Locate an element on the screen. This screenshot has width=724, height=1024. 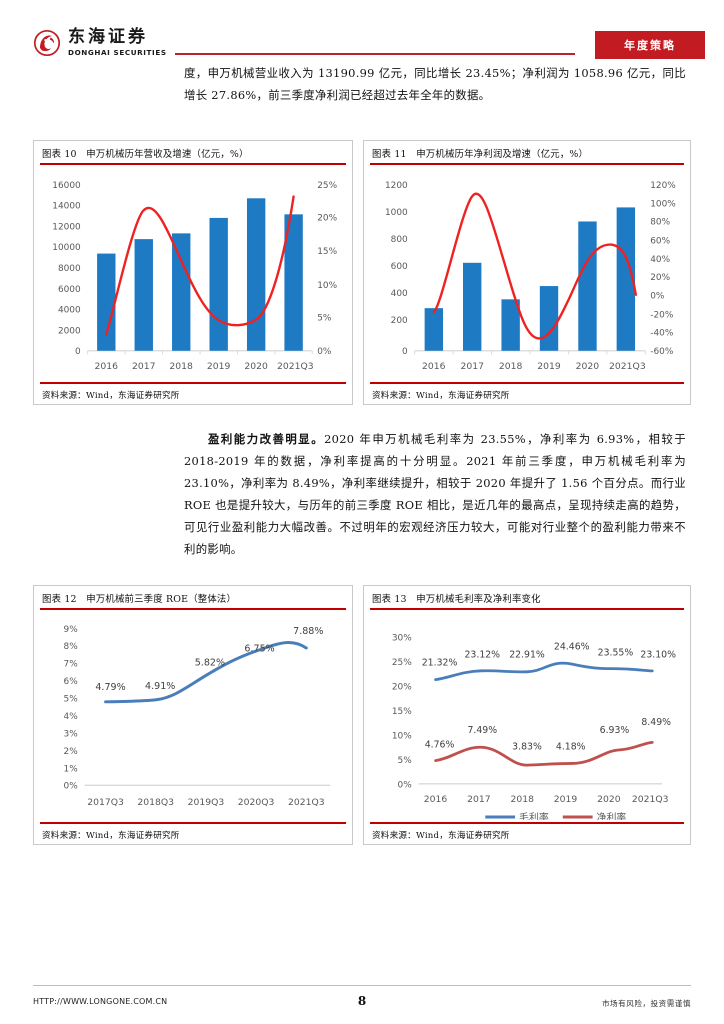
svg-text: 14000 is located at coordinates (66, 207).